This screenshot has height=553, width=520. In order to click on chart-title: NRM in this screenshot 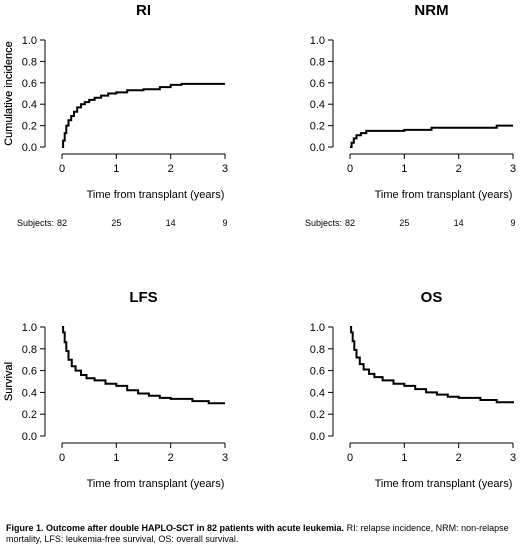, I will do `click(431, 10)`.